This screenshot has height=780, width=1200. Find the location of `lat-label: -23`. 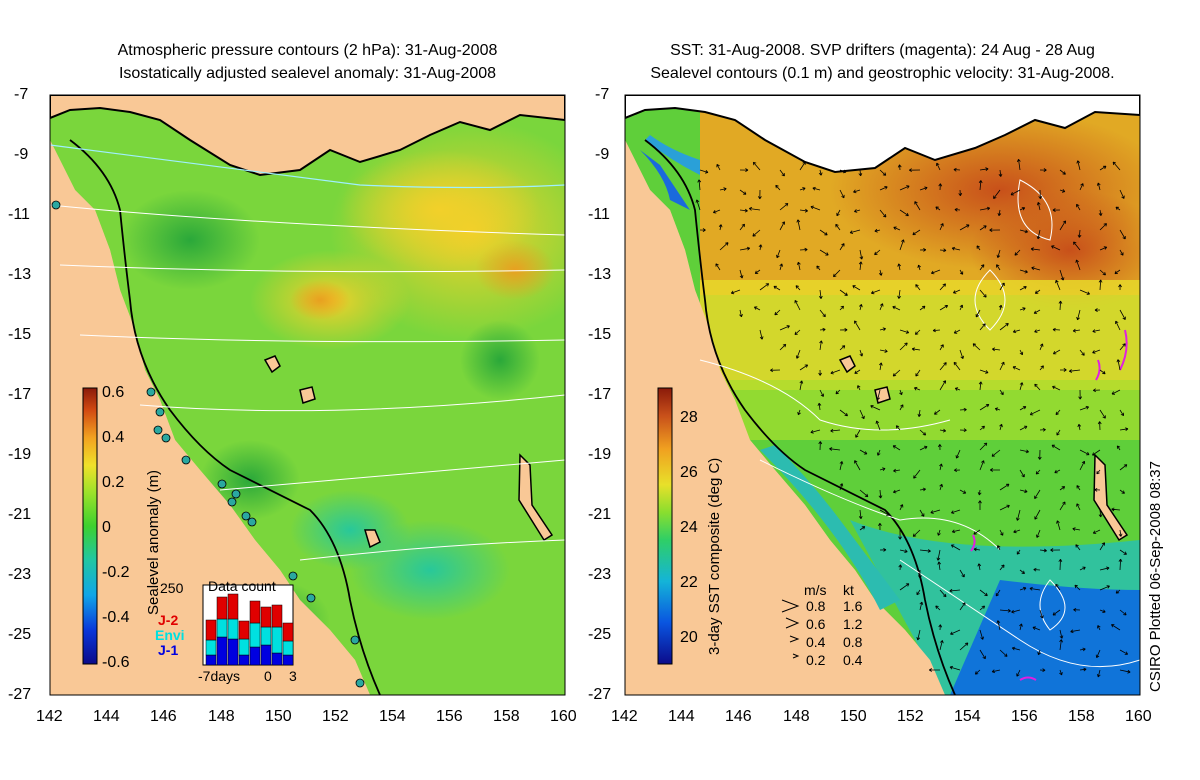

lat-label: -23 is located at coordinates (20, 574).